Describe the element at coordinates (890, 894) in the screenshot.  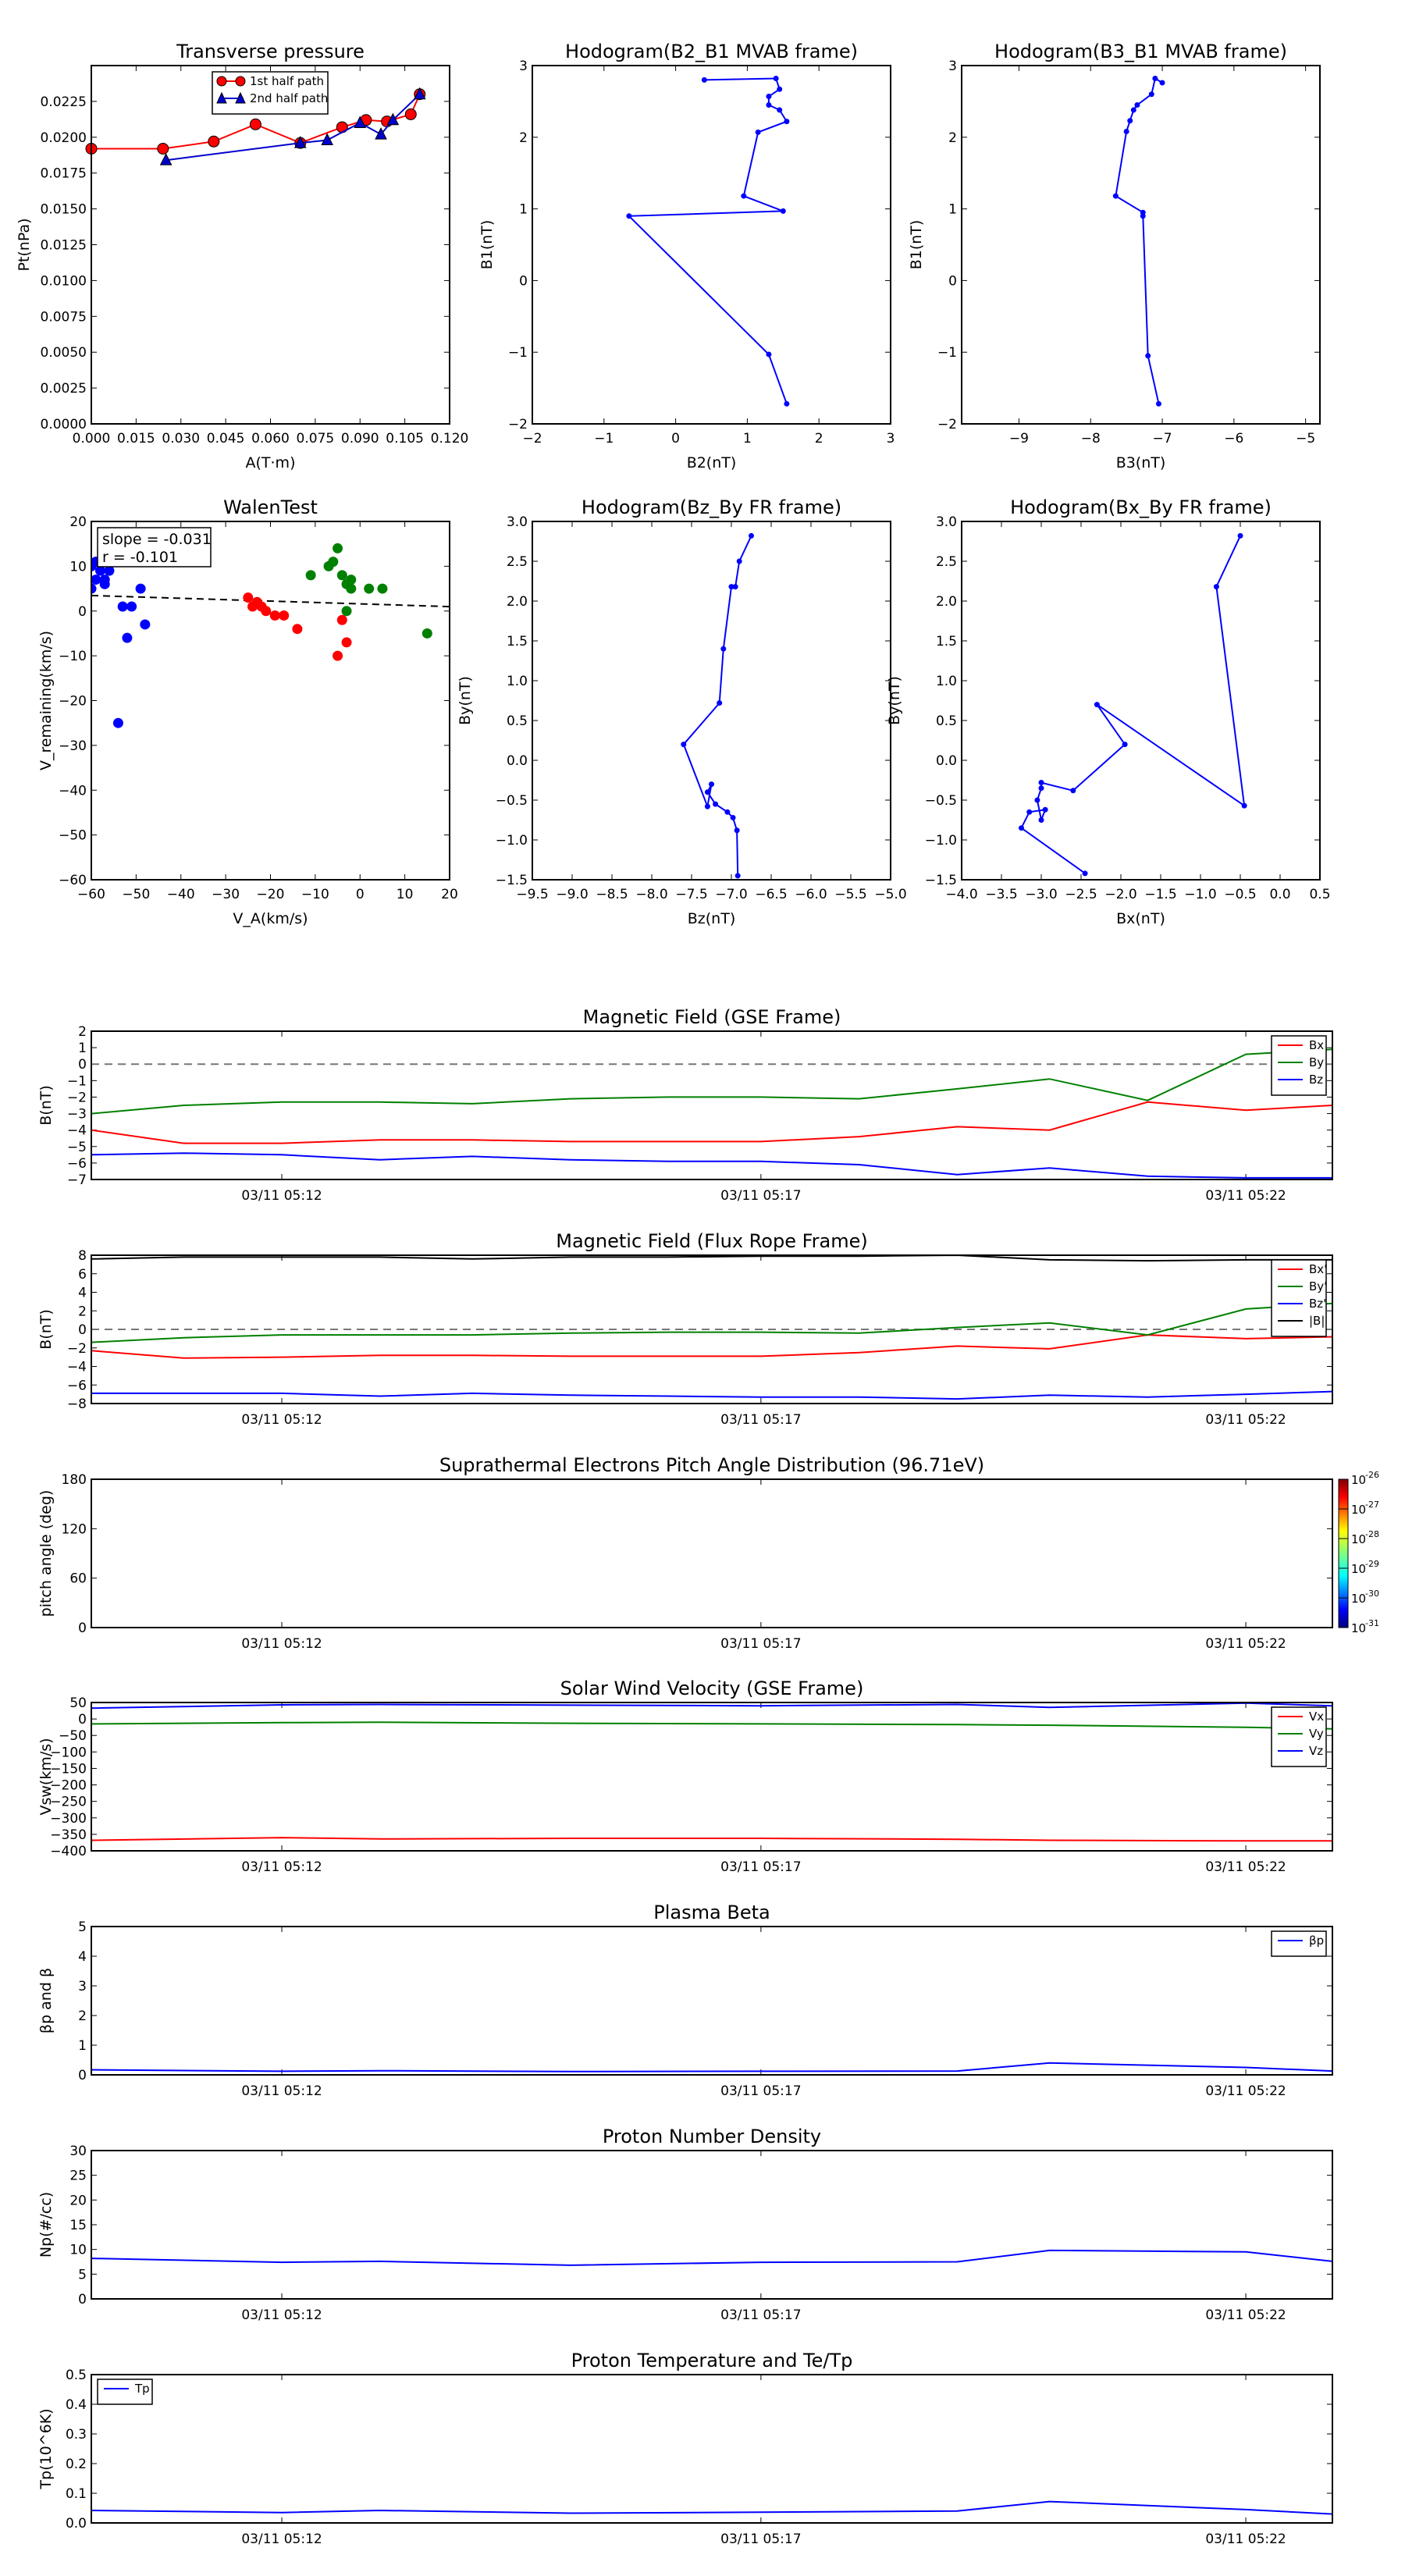
I see `x-tick-label: −5.0` at that location.